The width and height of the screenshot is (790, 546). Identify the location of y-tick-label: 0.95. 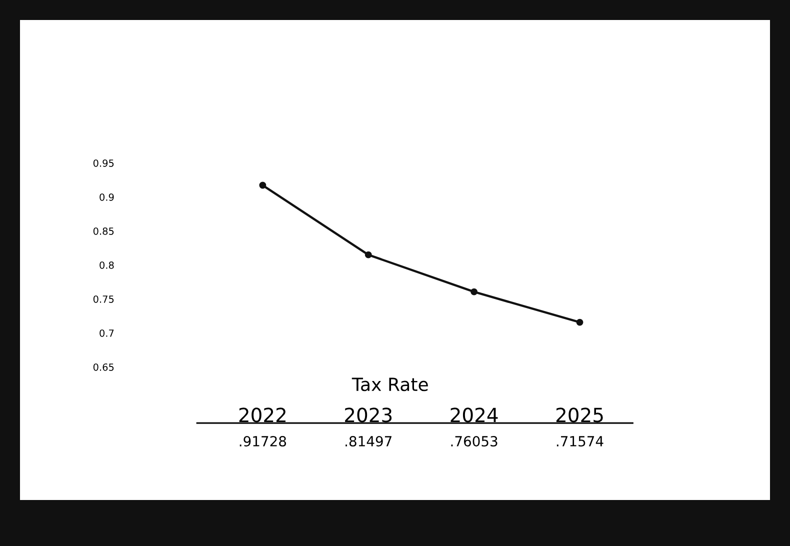
(103, 163).